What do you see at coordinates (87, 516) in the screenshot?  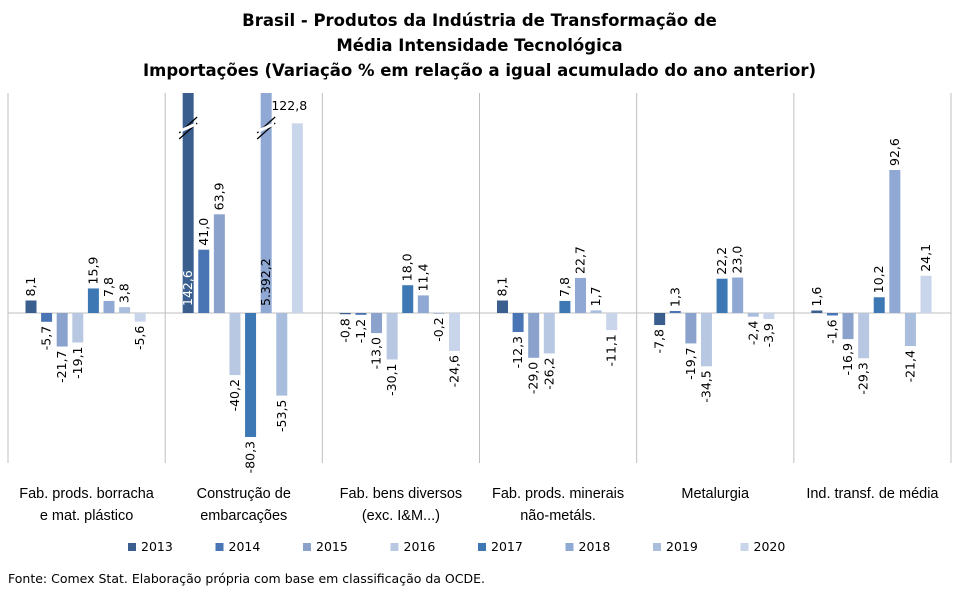 I see `category-label: e mat. plástico` at bounding box center [87, 516].